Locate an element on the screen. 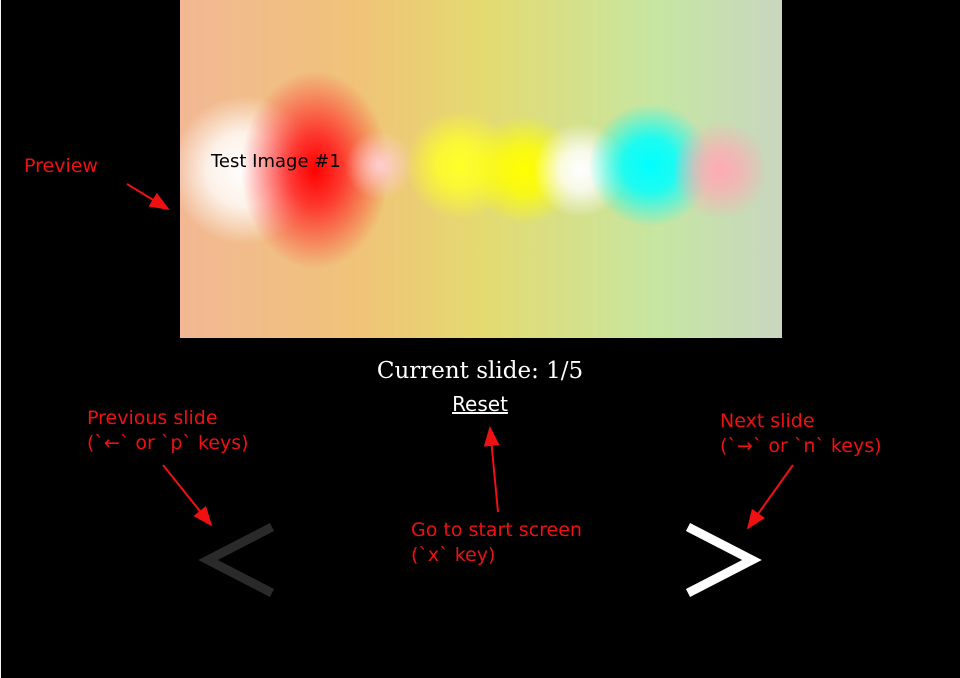 The width and height of the screenshot is (960, 678). reset-annotation-line2: (`x` key) is located at coordinates (453, 555).